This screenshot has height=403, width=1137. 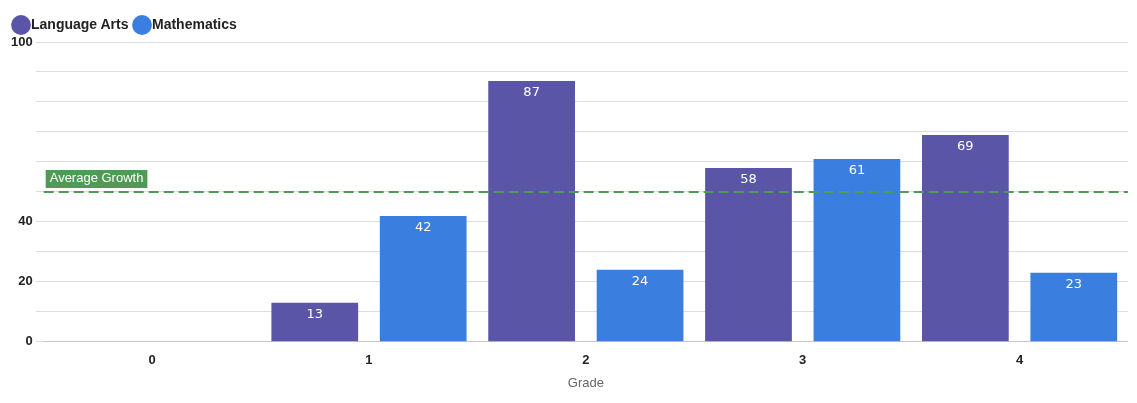 I want to click on data-label: 58, so click(x=748, y=178).